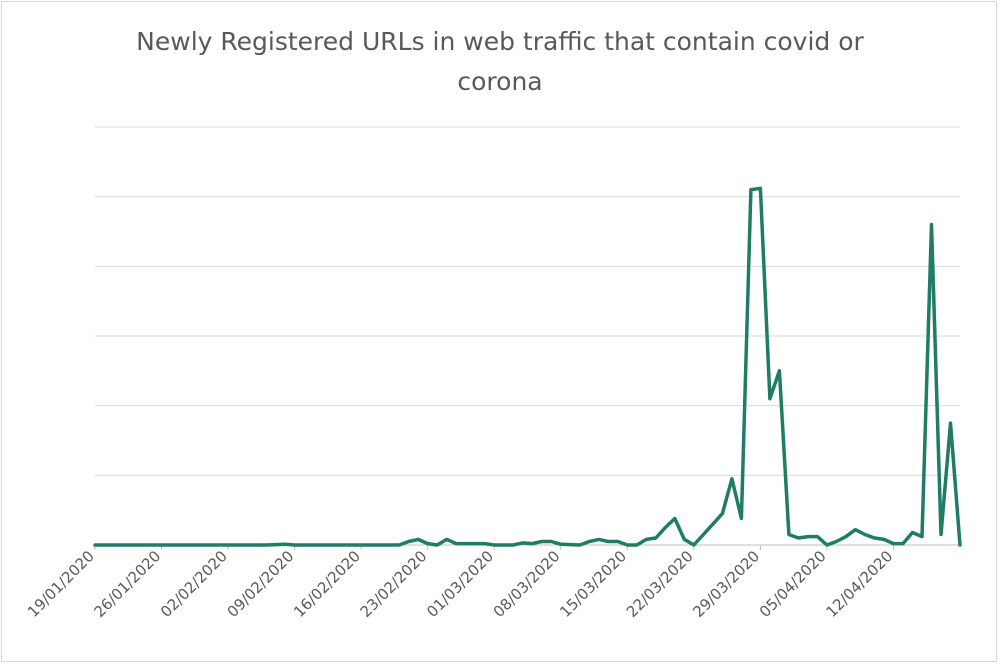  I want to click on x-tick-label: 02/02/2020, so click(194, 584).